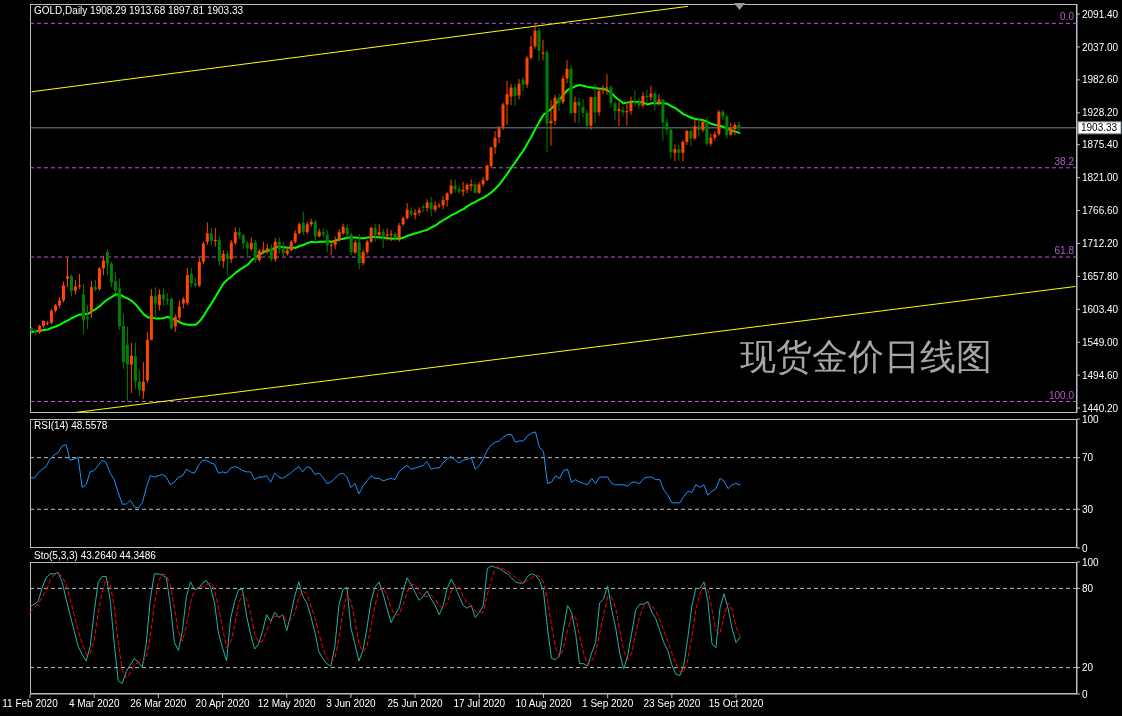 This screenshot has height=716, width=1122. Describe the element at coordinates (672, 704) in the screenshot. I see `x-tick-label: 23 Sep 2020` at that location.